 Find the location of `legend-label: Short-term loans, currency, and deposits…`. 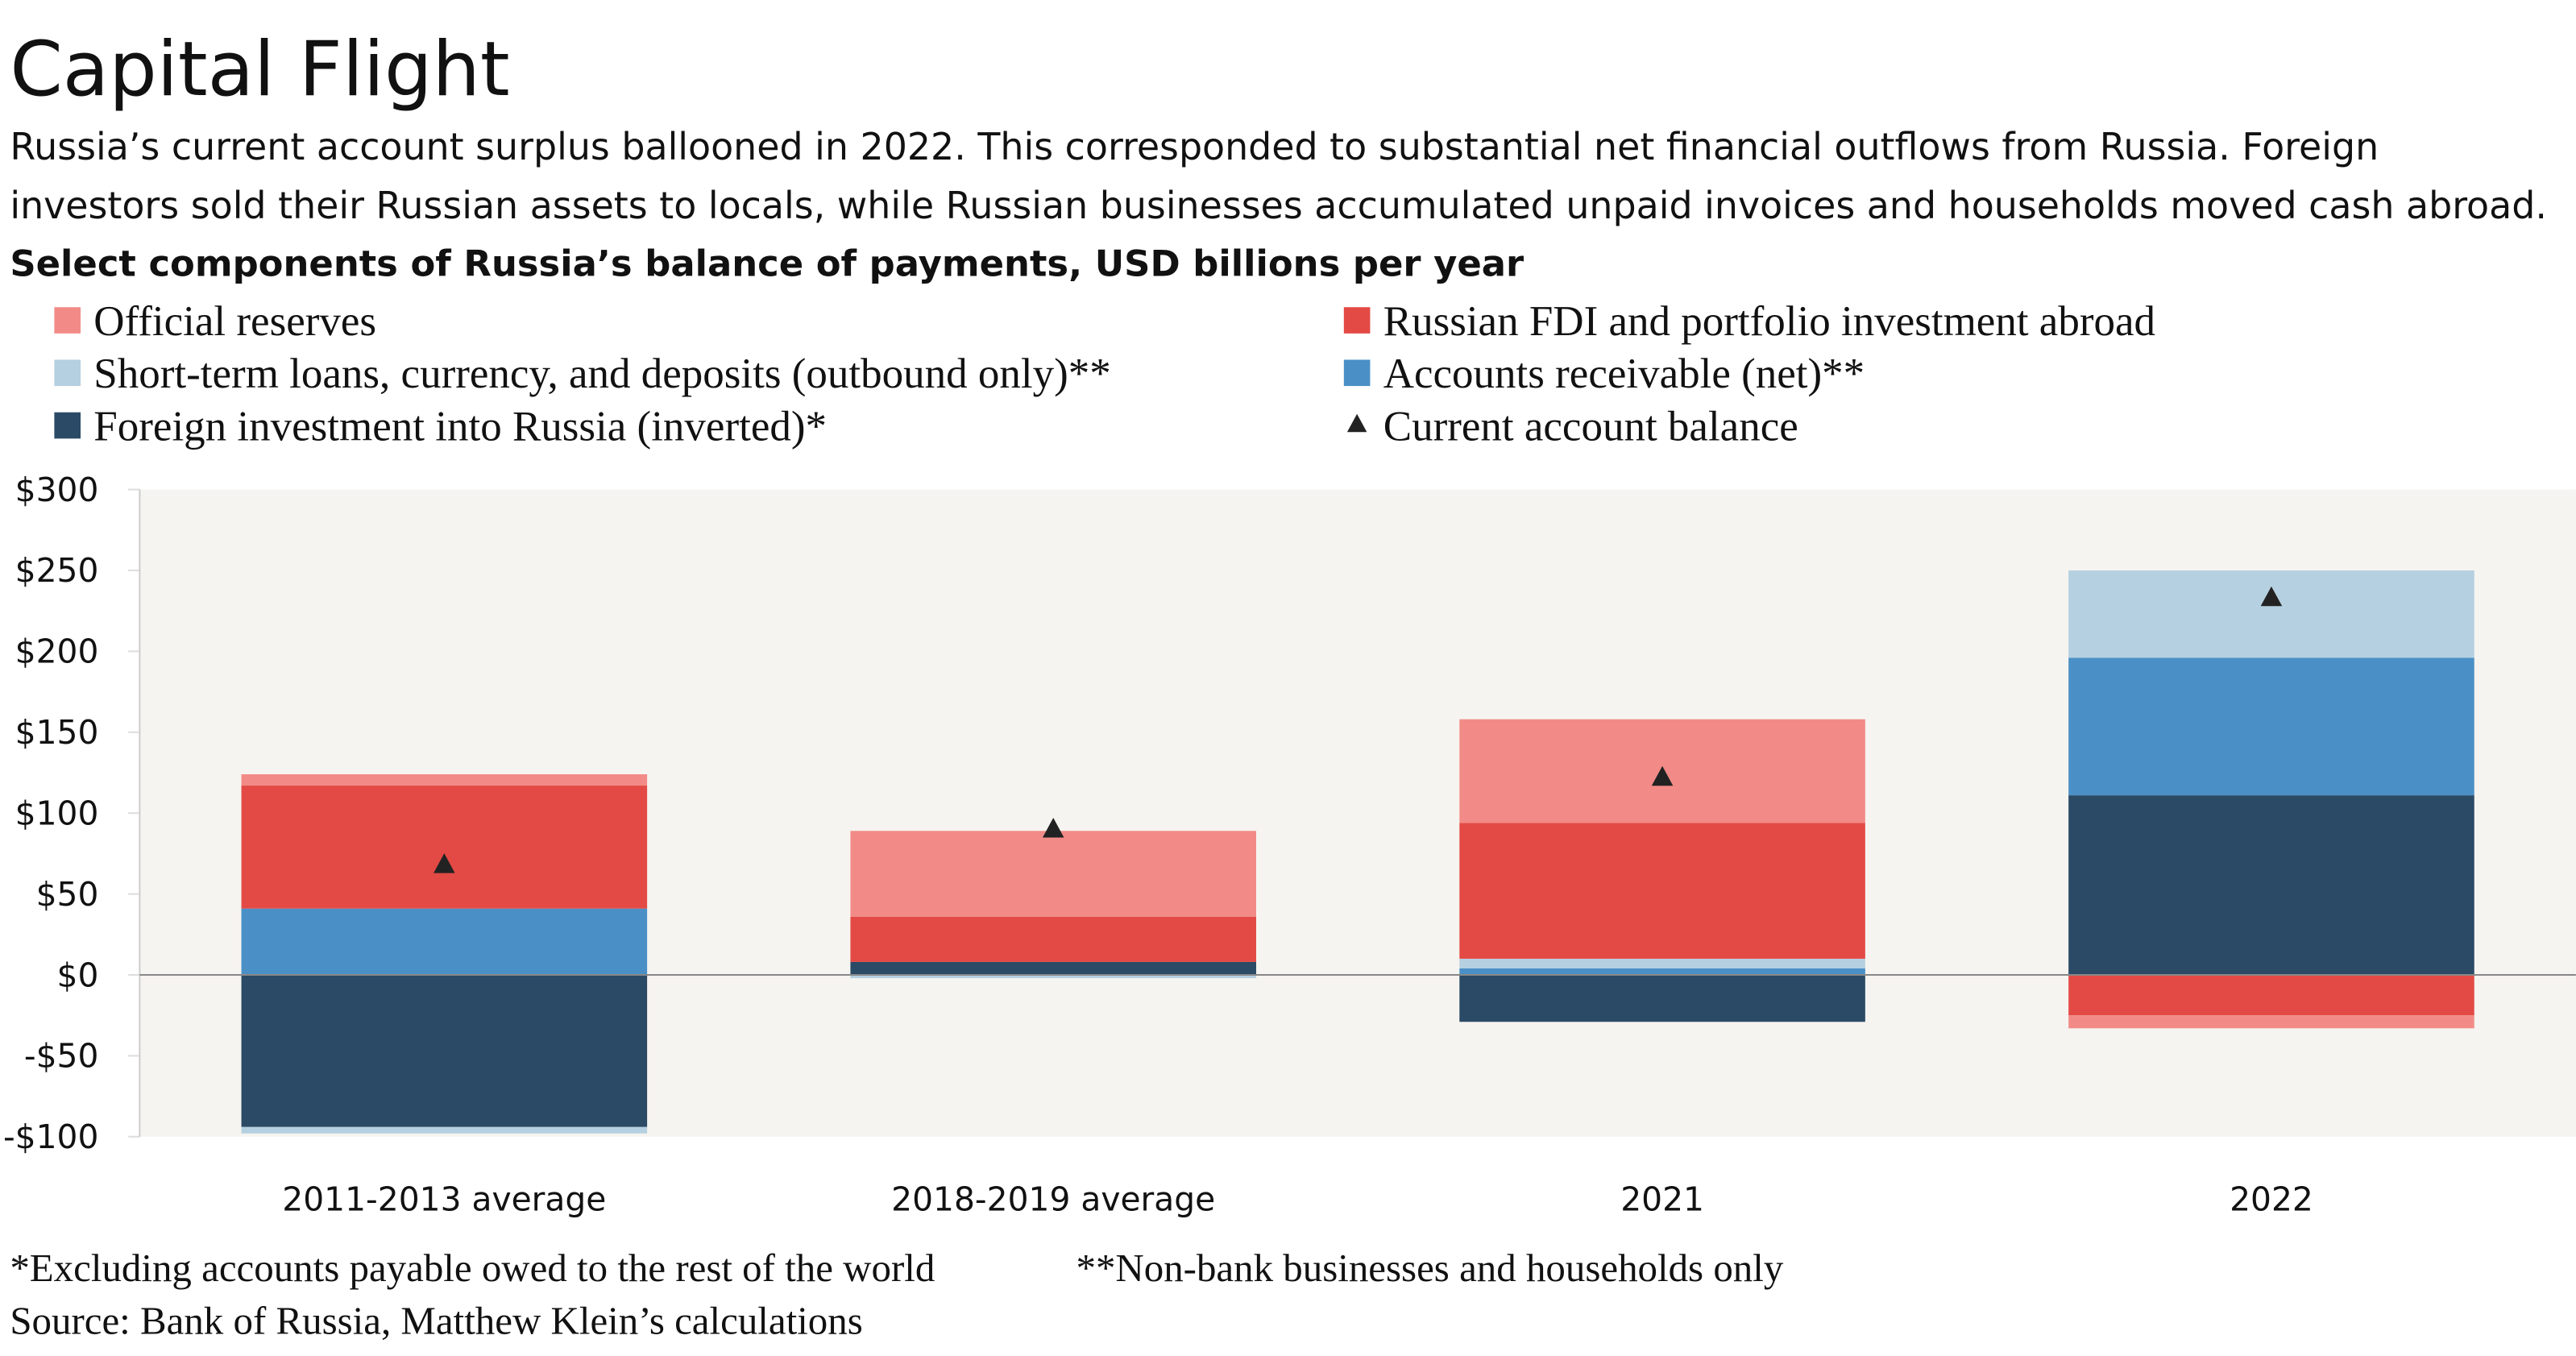

legend-label: Short-term loans, currency, and deposits… is located at coordinates (601, 373).